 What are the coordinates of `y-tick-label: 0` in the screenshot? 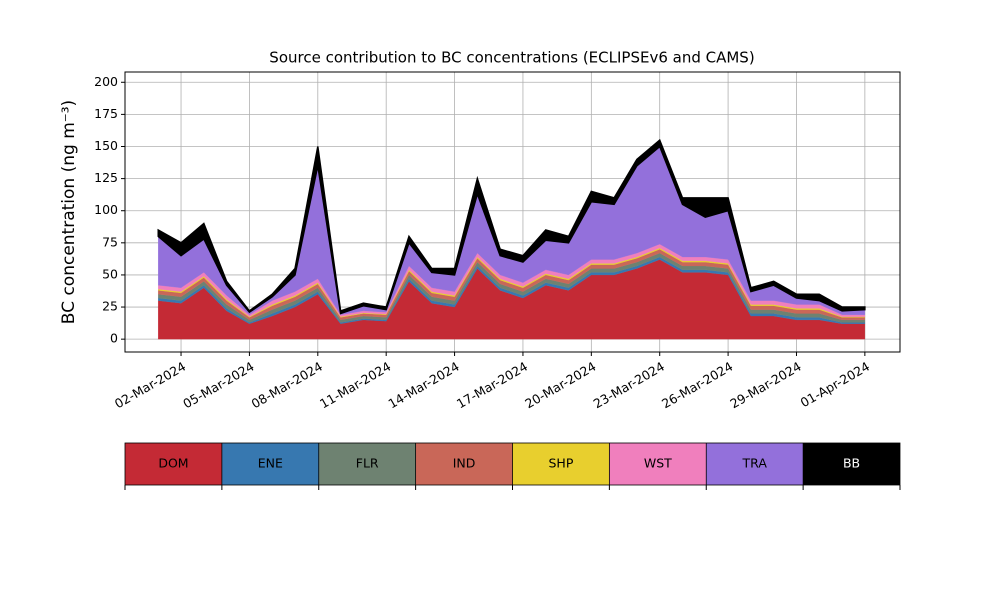 It's located at (114, 338).